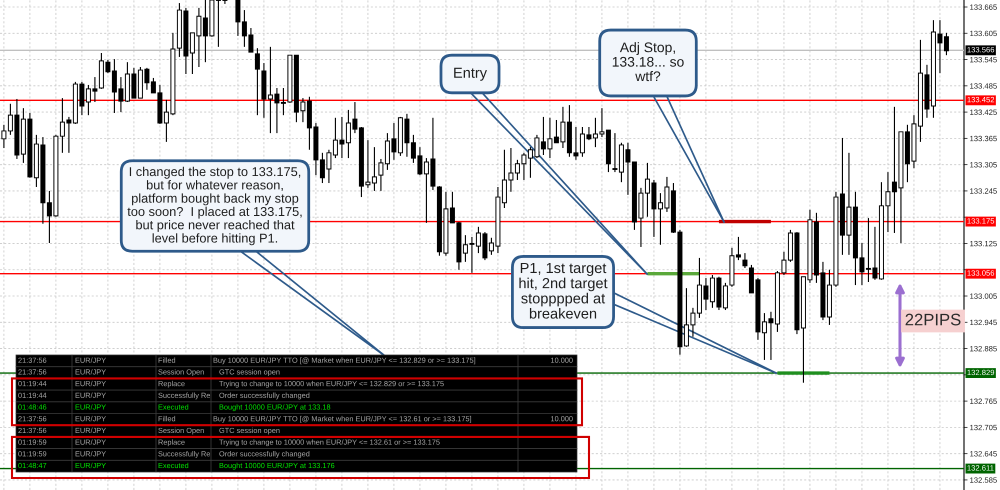 The height and width of the screenshot is (490, 1000). Describe the element at coordinates (563, 290) in the screenshot. I see `annotation: P1, 1st target hit, 2nd target stopppped at breakeven` at that location.